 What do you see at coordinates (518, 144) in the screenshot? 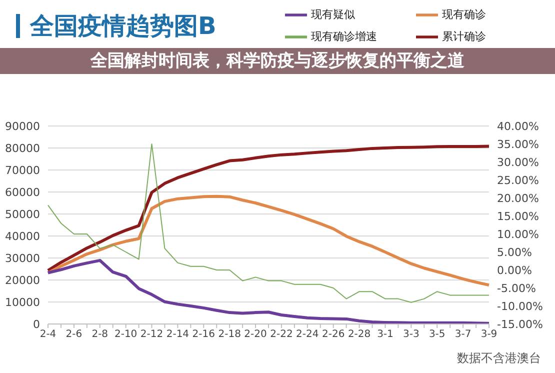
I see `y2-tick-label: 35.00%` at bounding box center [518, 144].